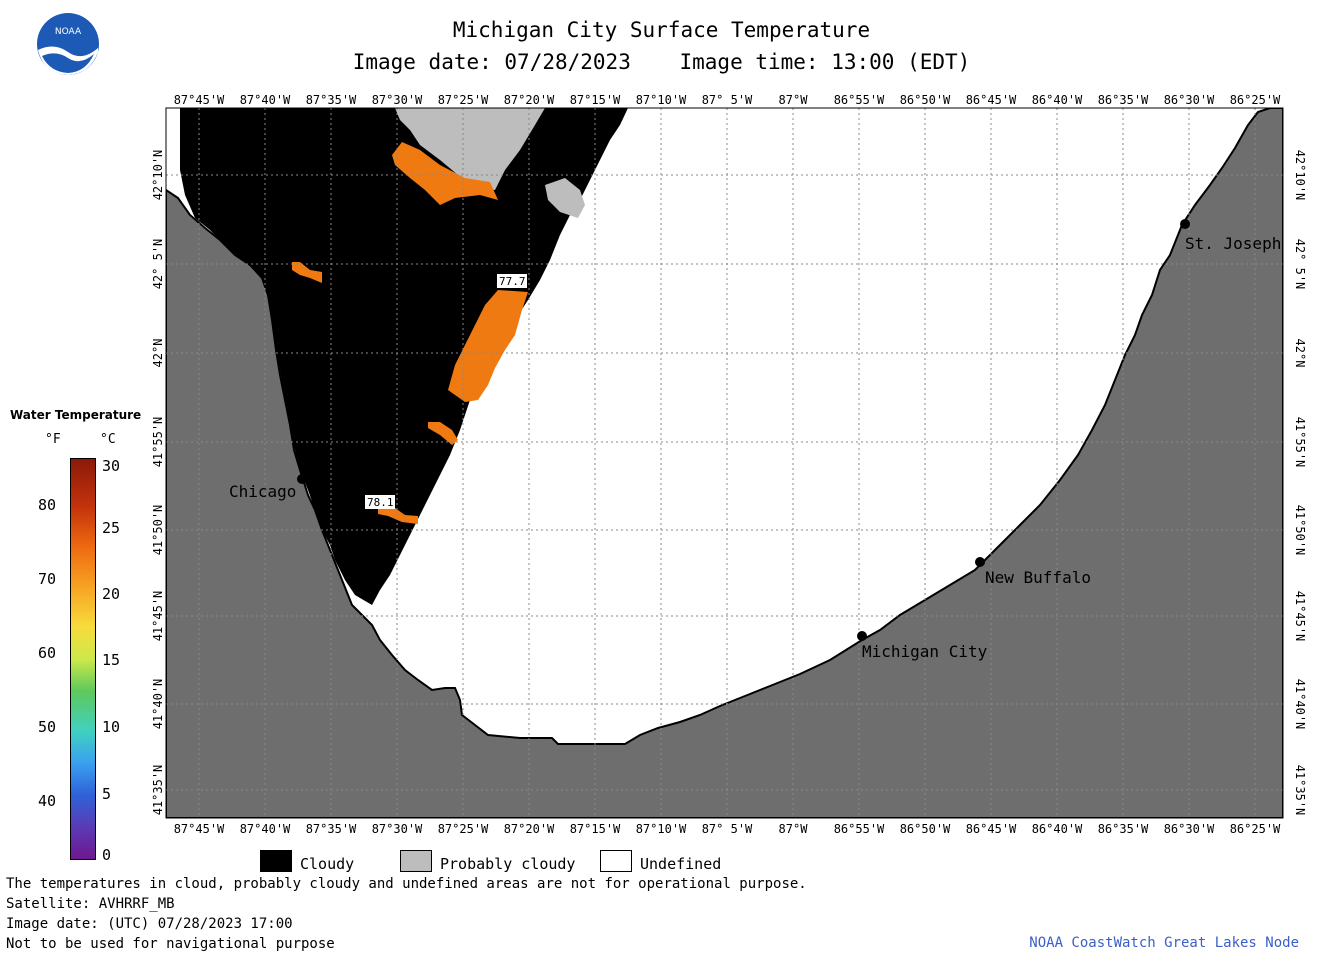  What do you see at coordinates (158, 790) in the screenshot?
I see `latitude-tick-left: 41°35'N` at bounding box center [158, 790].